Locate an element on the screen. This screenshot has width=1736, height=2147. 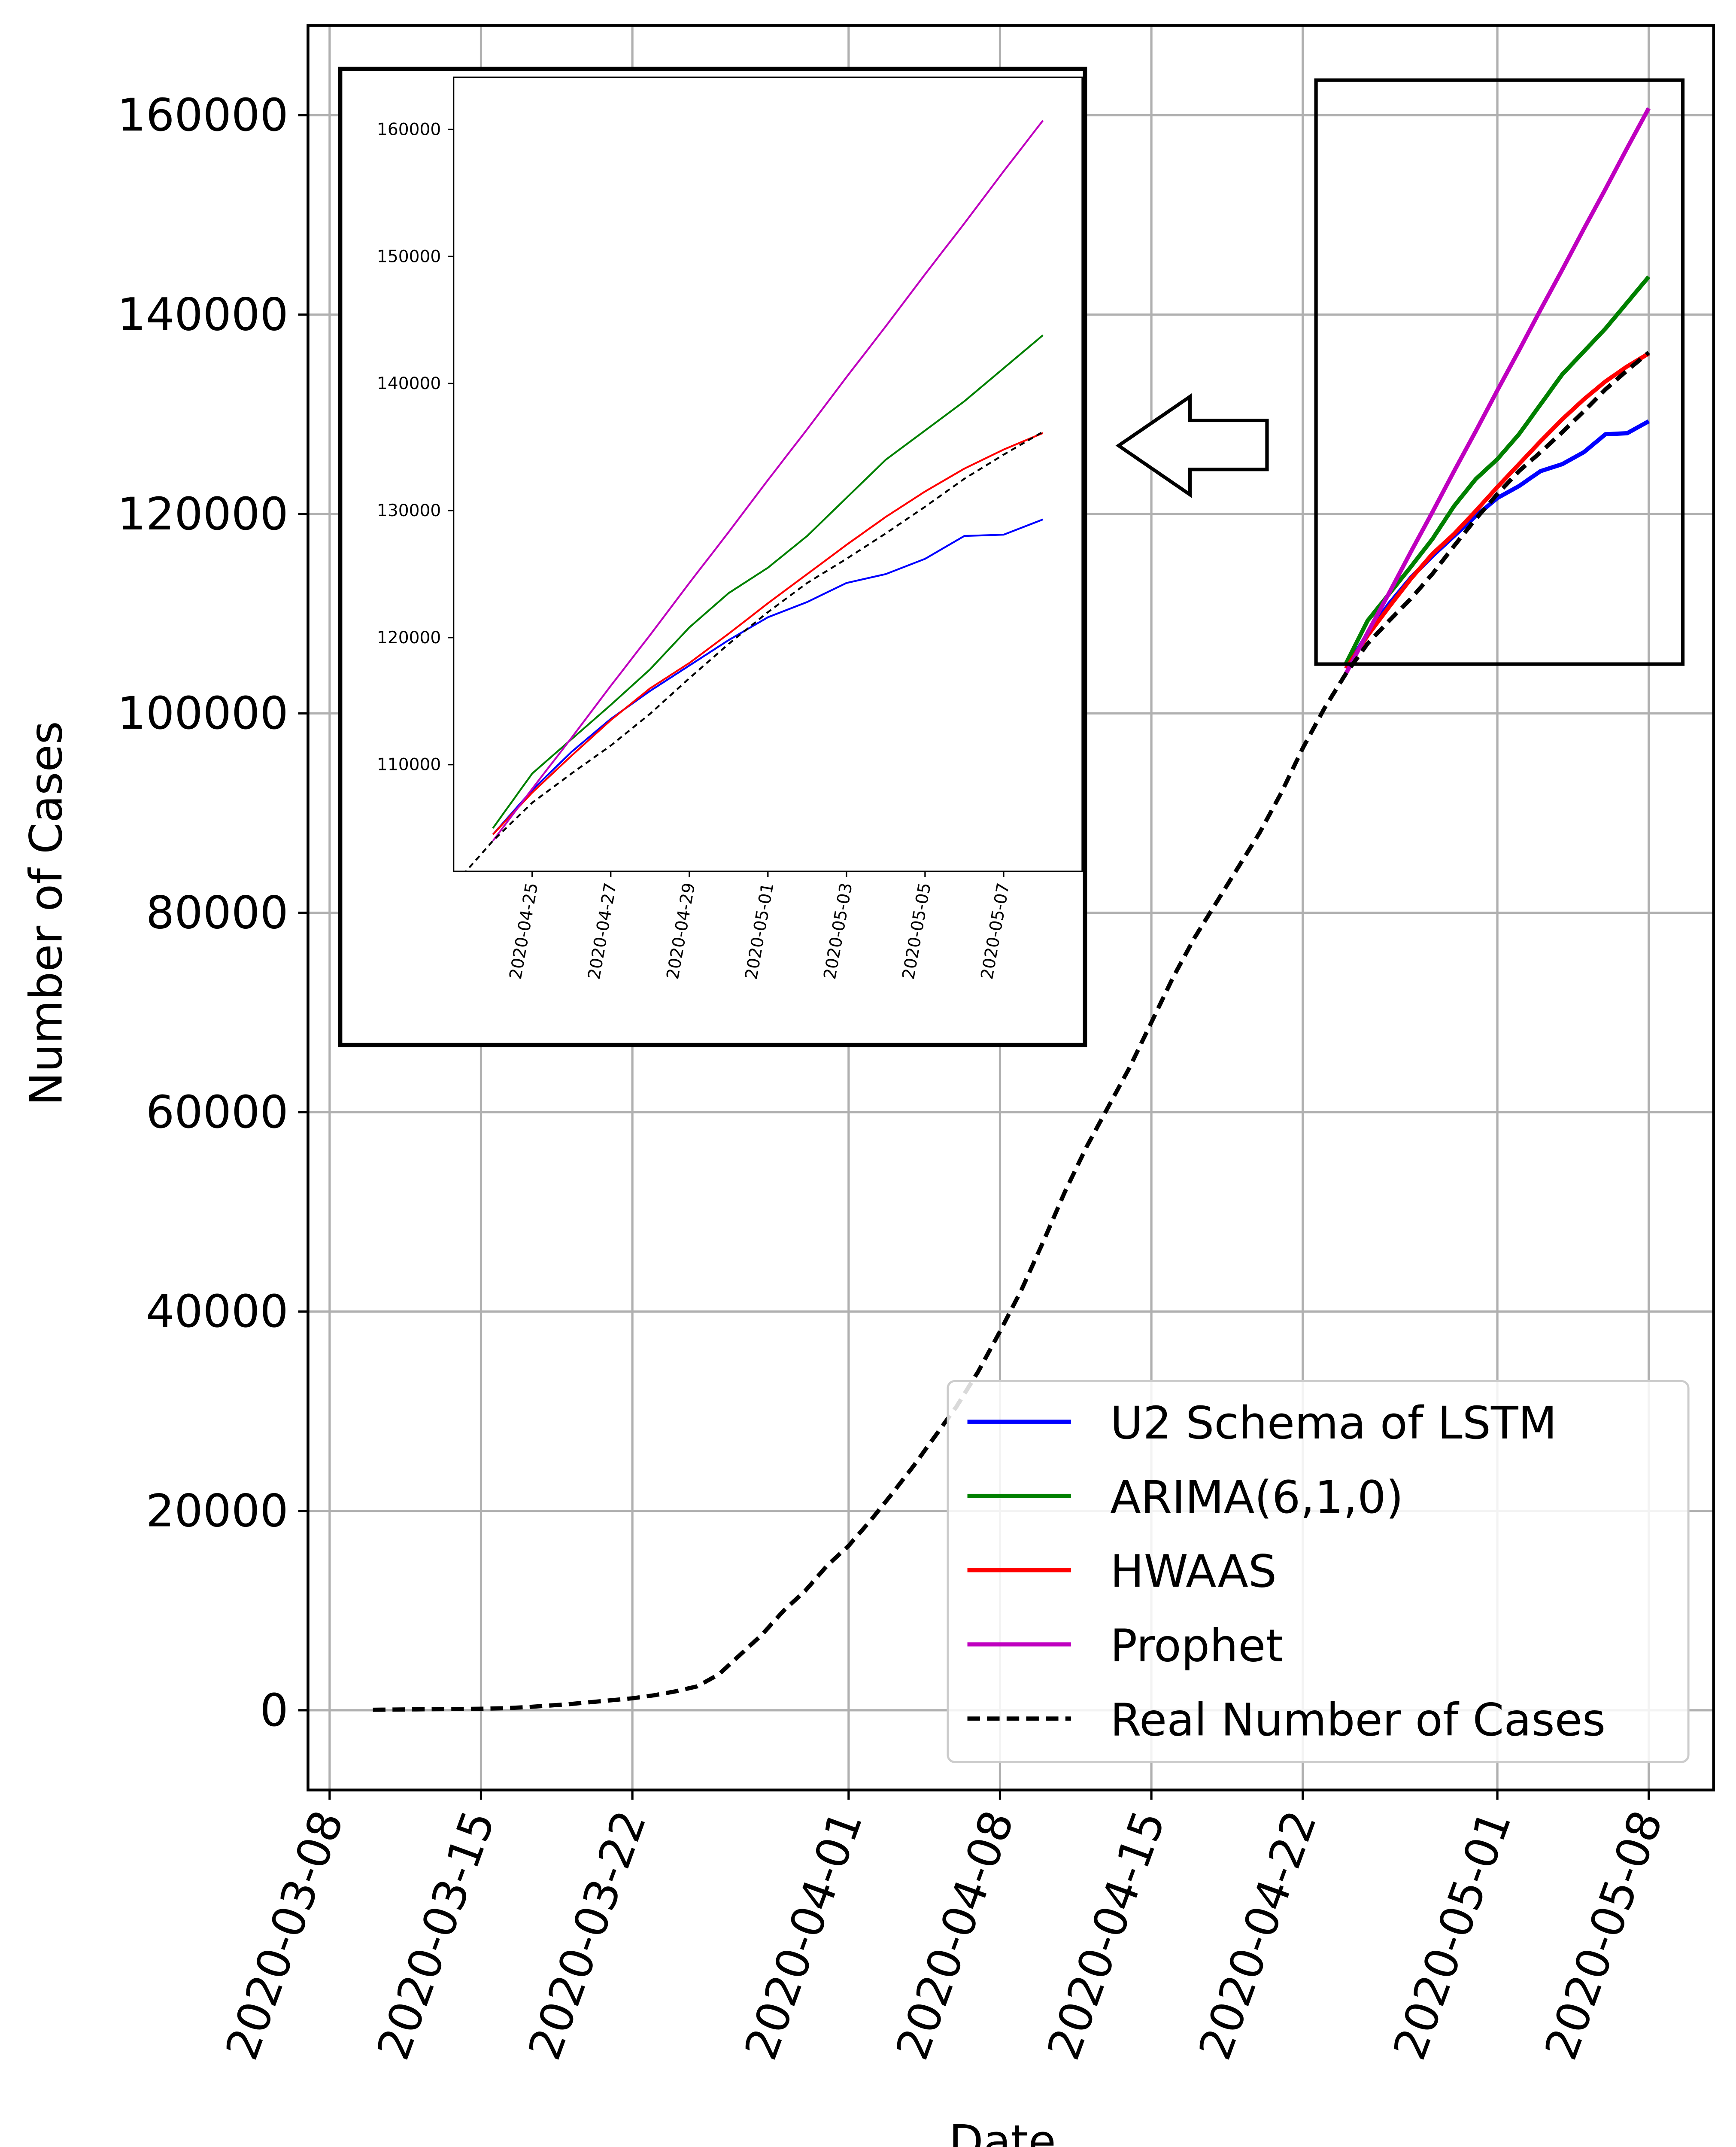
legend-label: ARIMA(6,1,0) is located at coordinates (1256, 1497).